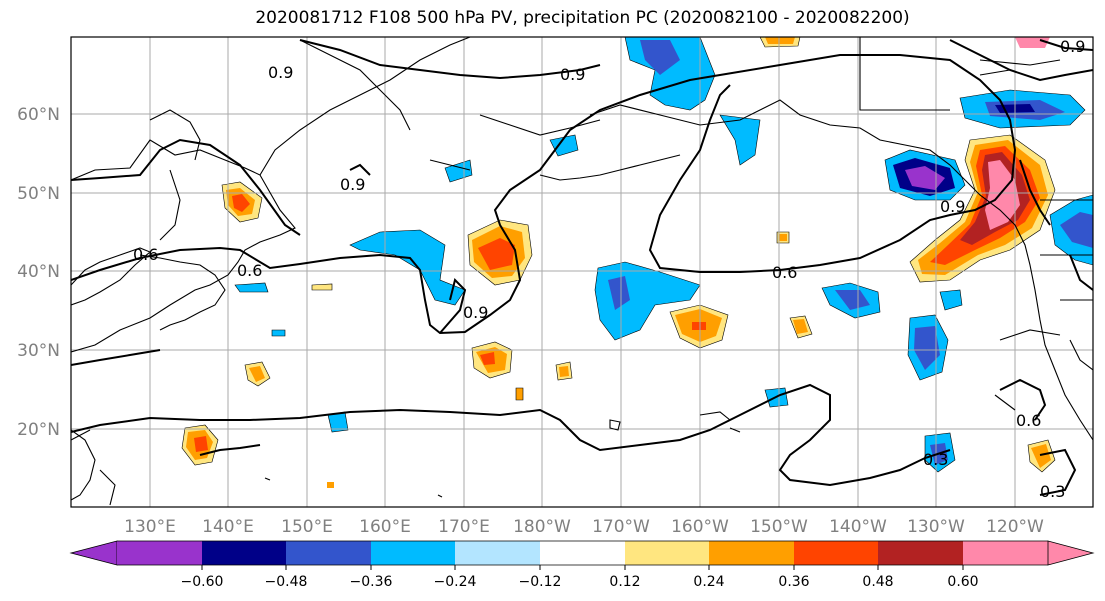 The height and width of the screenshot is (601, 1105). What do you see at coordinates (708, 582) in the screenshot?
I see `colorbar-tick-label: 0.24` at bounding box center [708, 582].